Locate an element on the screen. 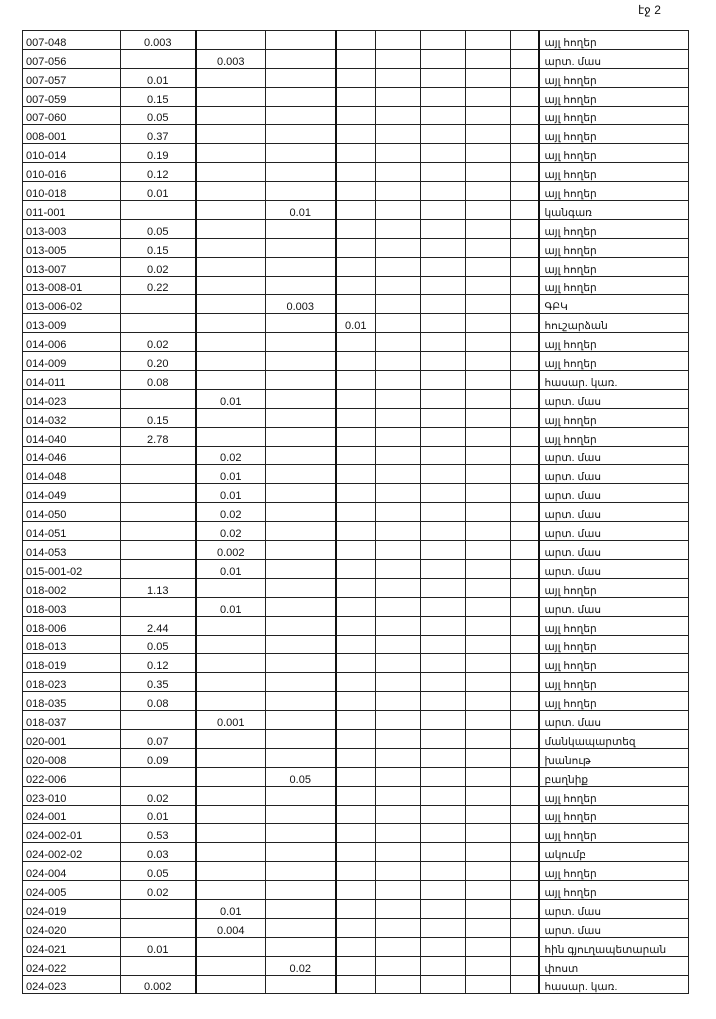  area-col1-cell: 0.01 is located at coordinates (158, 946).